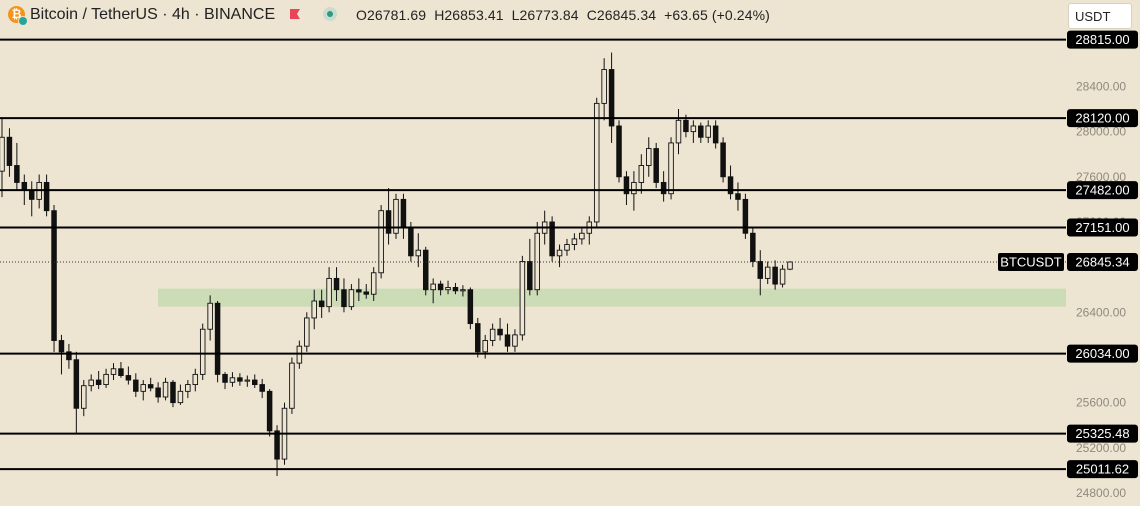 This screenshot has height=506, width=1140. What do you see at coordinates (295, 14) in the screenshot?
I see `flag-icon` at bounding box center [295, 14].